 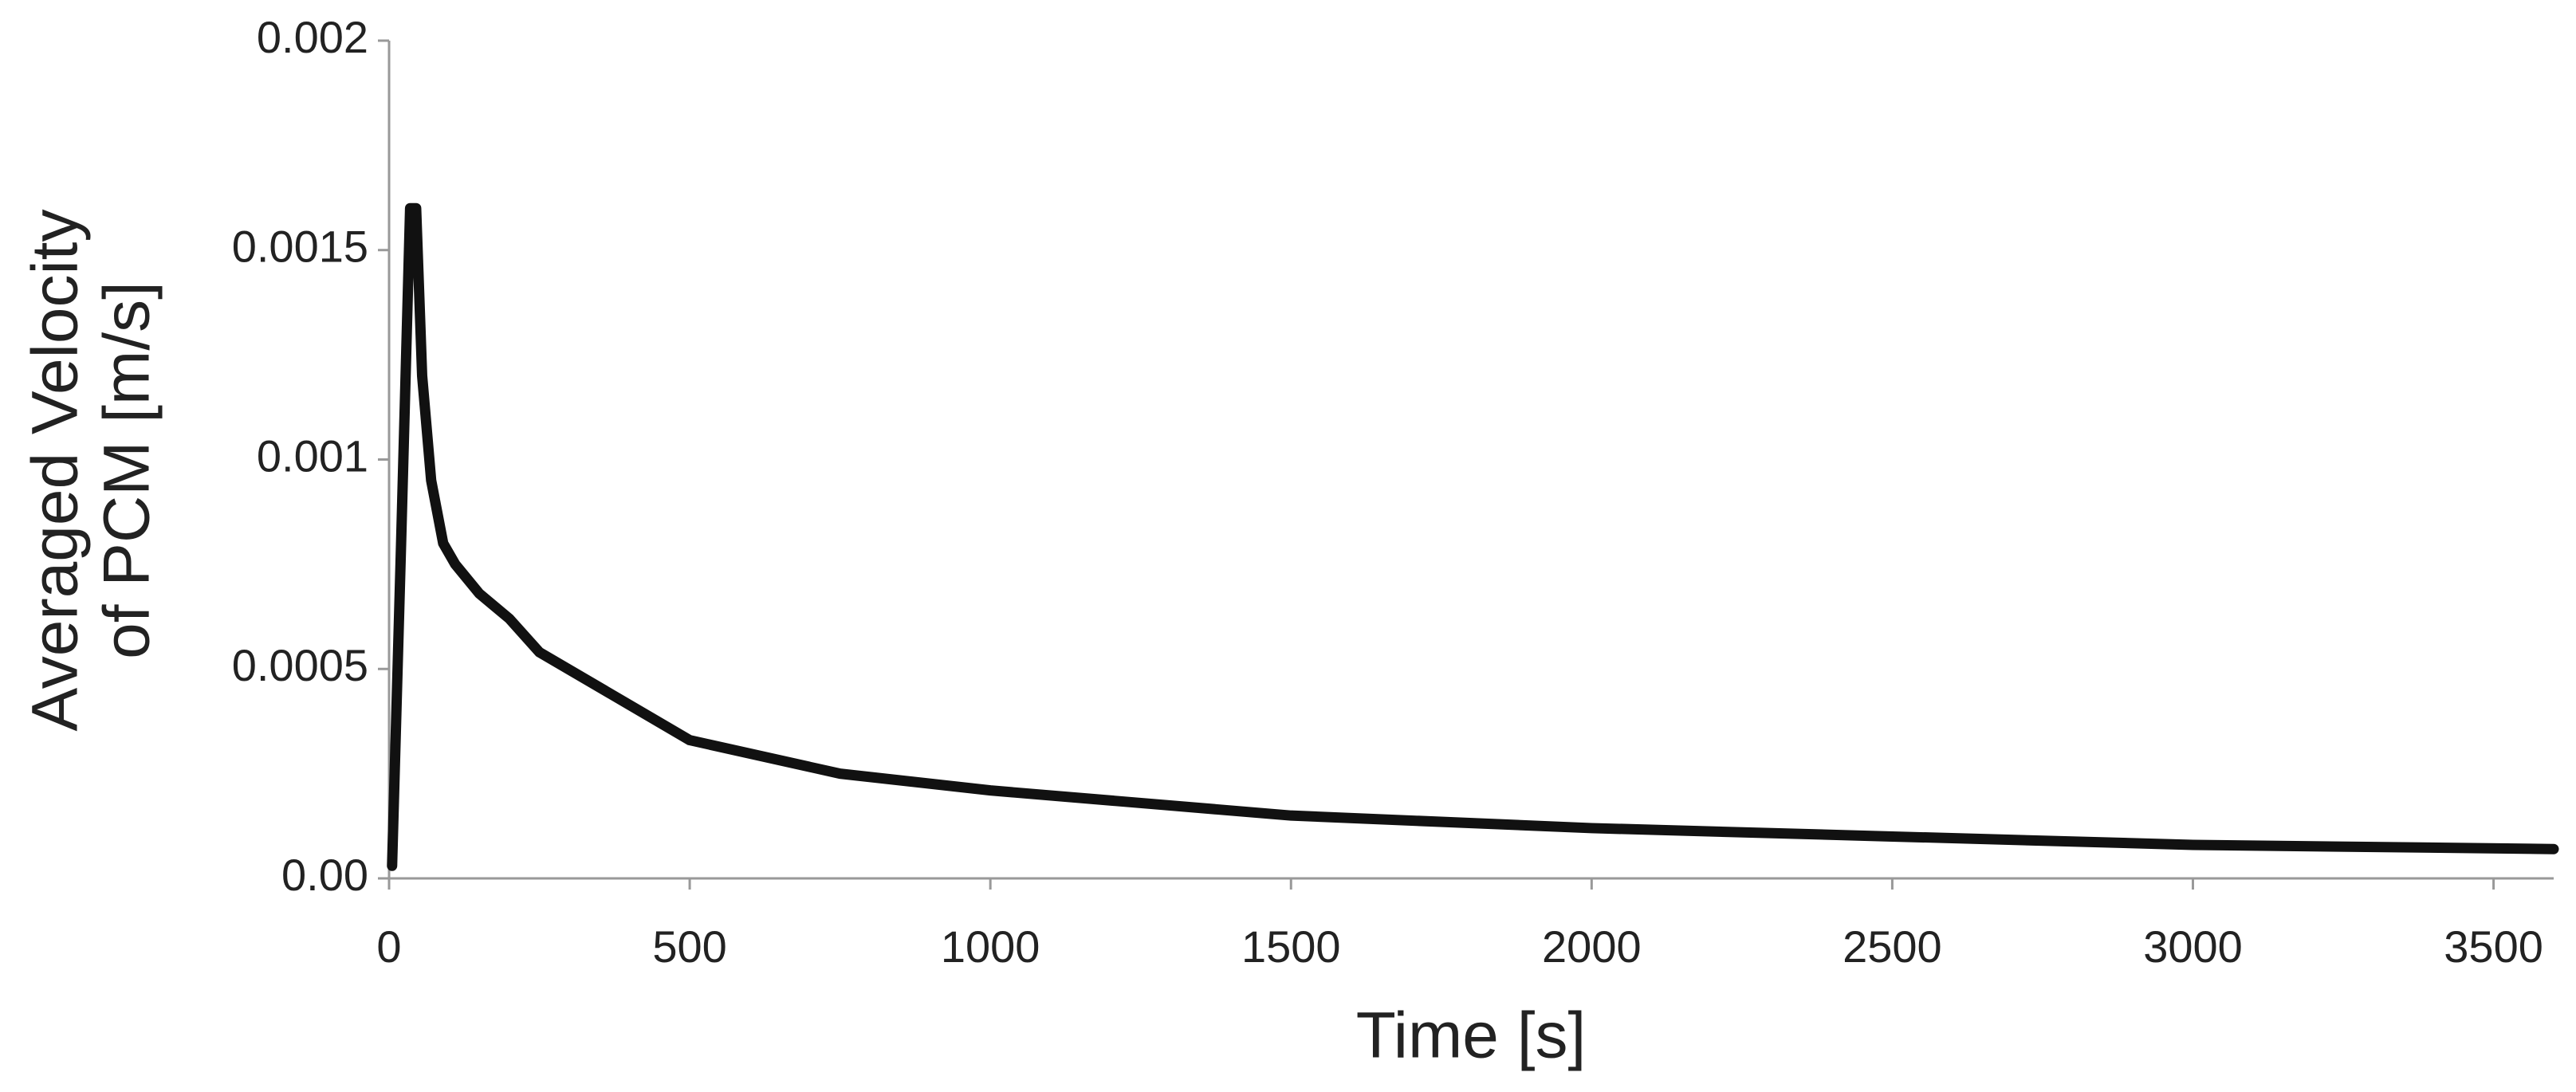 What do you see at coordinates (991, 946) in the screenshot?
I see `x-tick-label: 1000` at bounding box center [991, 946].